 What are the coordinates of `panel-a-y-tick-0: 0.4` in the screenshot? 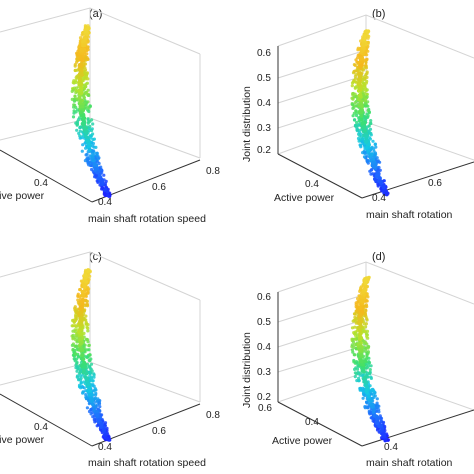 It's located at (41, 183).